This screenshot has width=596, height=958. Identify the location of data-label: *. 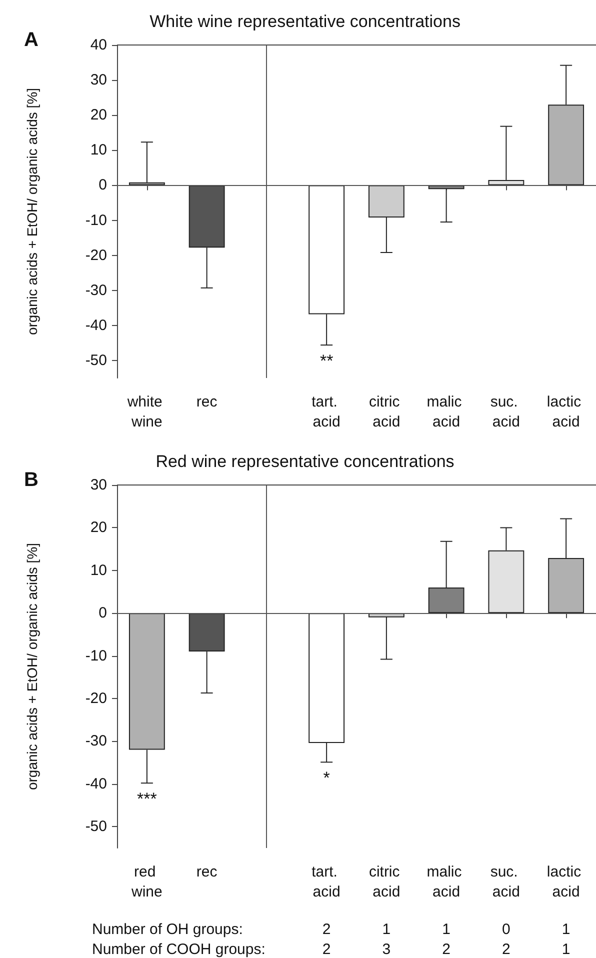
(326, 778).